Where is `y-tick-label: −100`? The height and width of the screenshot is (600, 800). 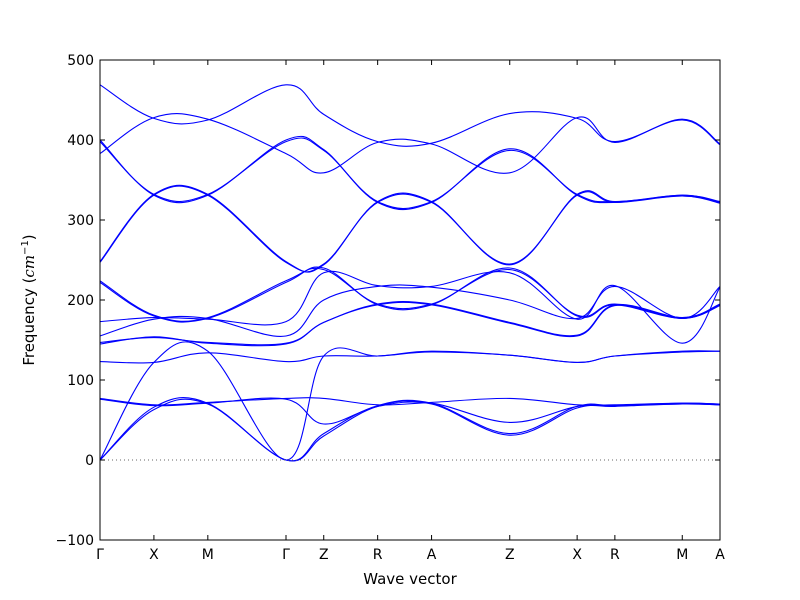
y-tick-label: −100 is located at coordinates (75, 541).